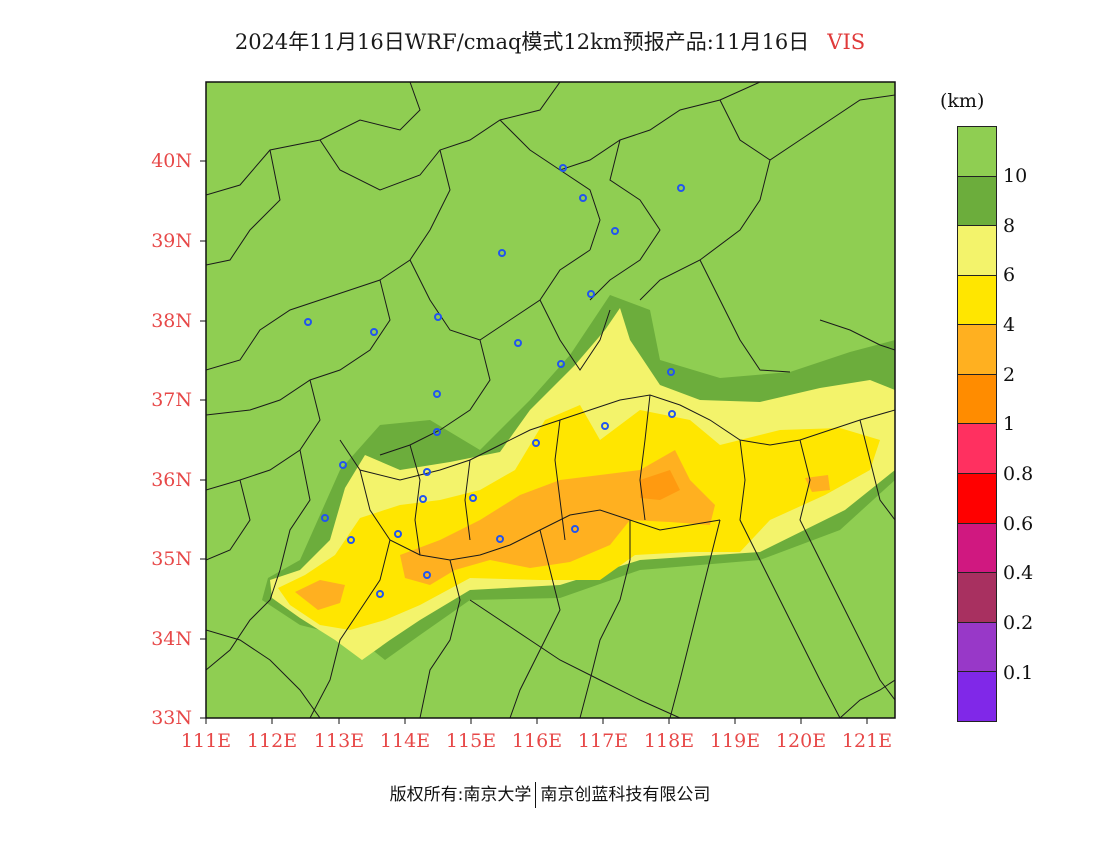 The image size is (1100, 850). Describe the element at coordinates (171, 639) in the screenshot. I see `lat-label: 34N` at that location.